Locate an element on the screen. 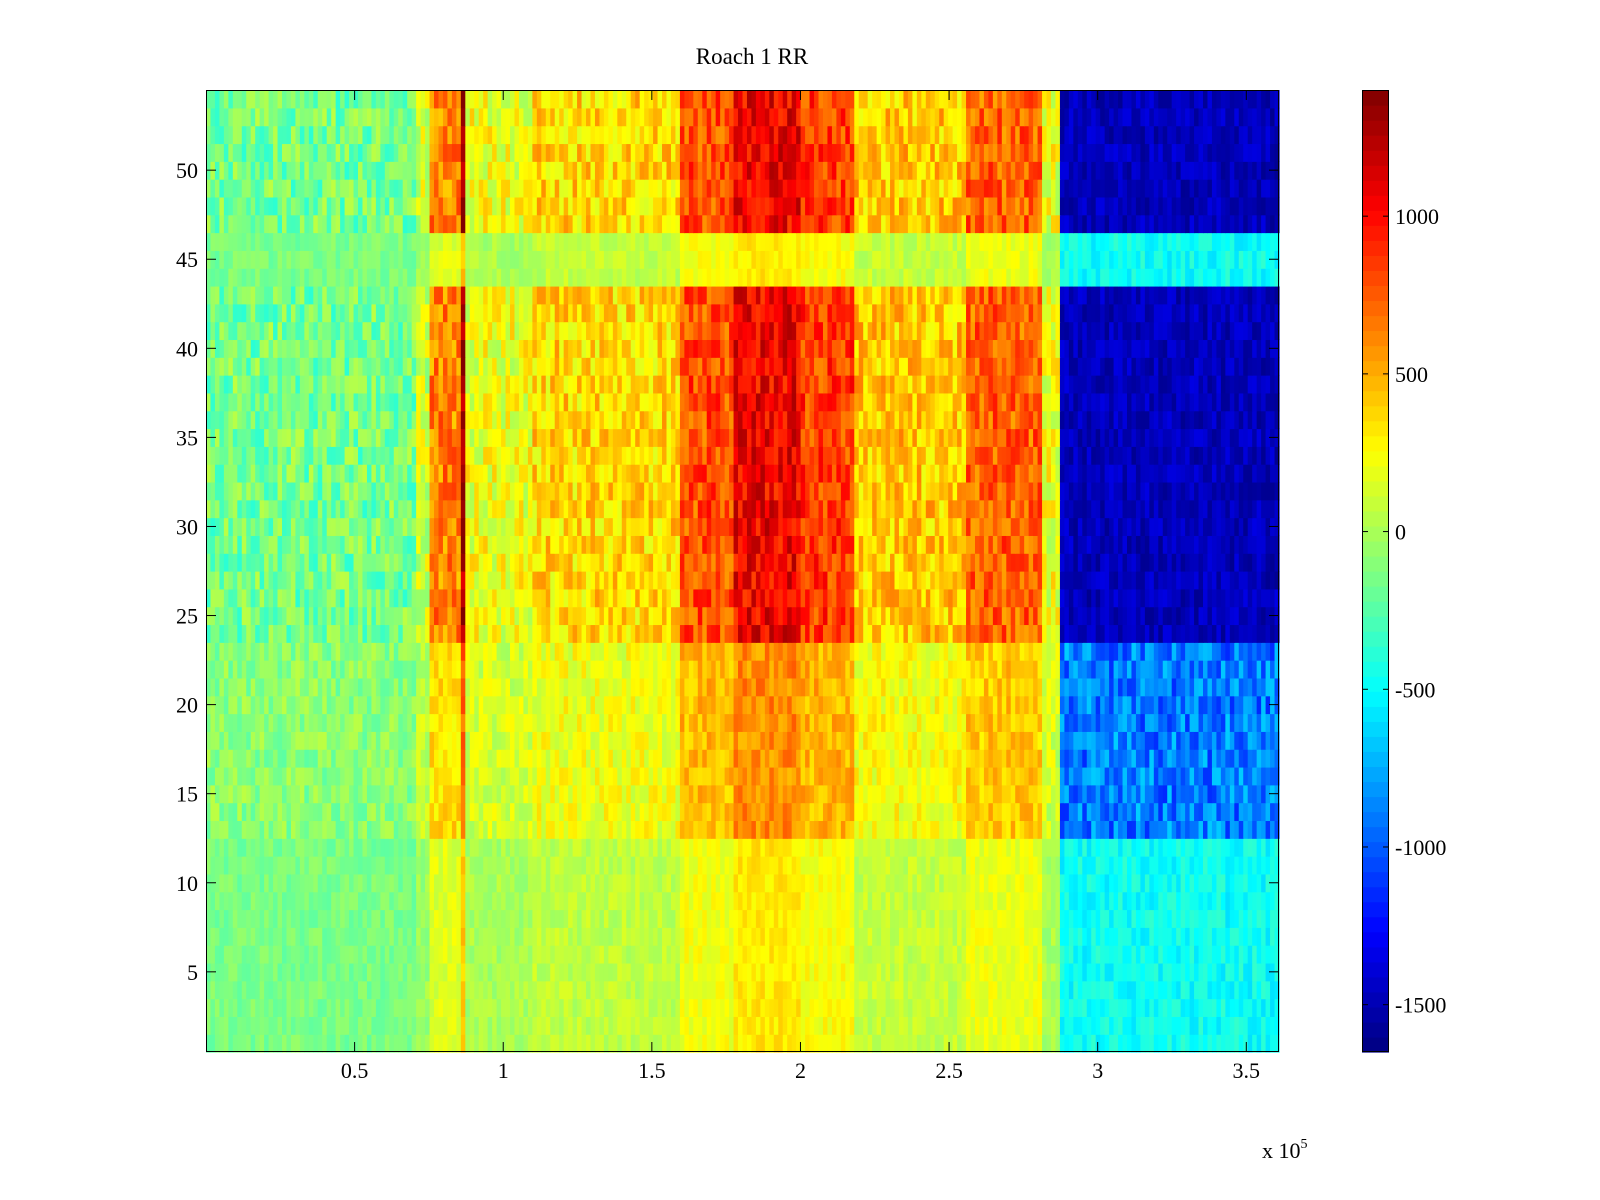  colorbar-frame is located at coordinates (1375, 571).